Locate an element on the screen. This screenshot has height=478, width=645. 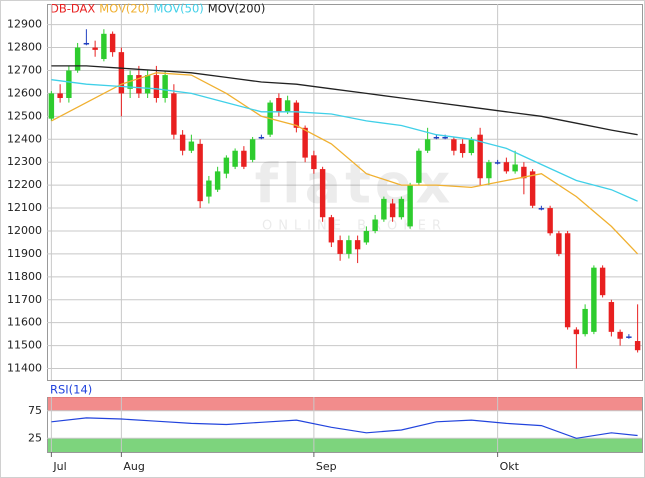
ma-line is located at coordinates (344, 100).